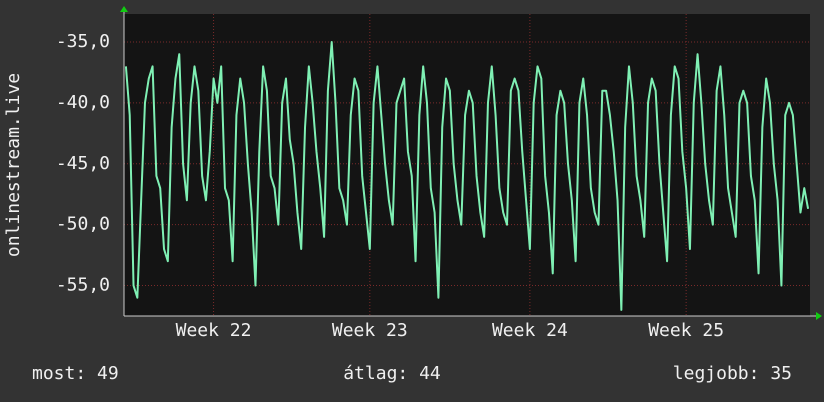  I want to click on y-tick-label: -35,0, so click(83, 41).